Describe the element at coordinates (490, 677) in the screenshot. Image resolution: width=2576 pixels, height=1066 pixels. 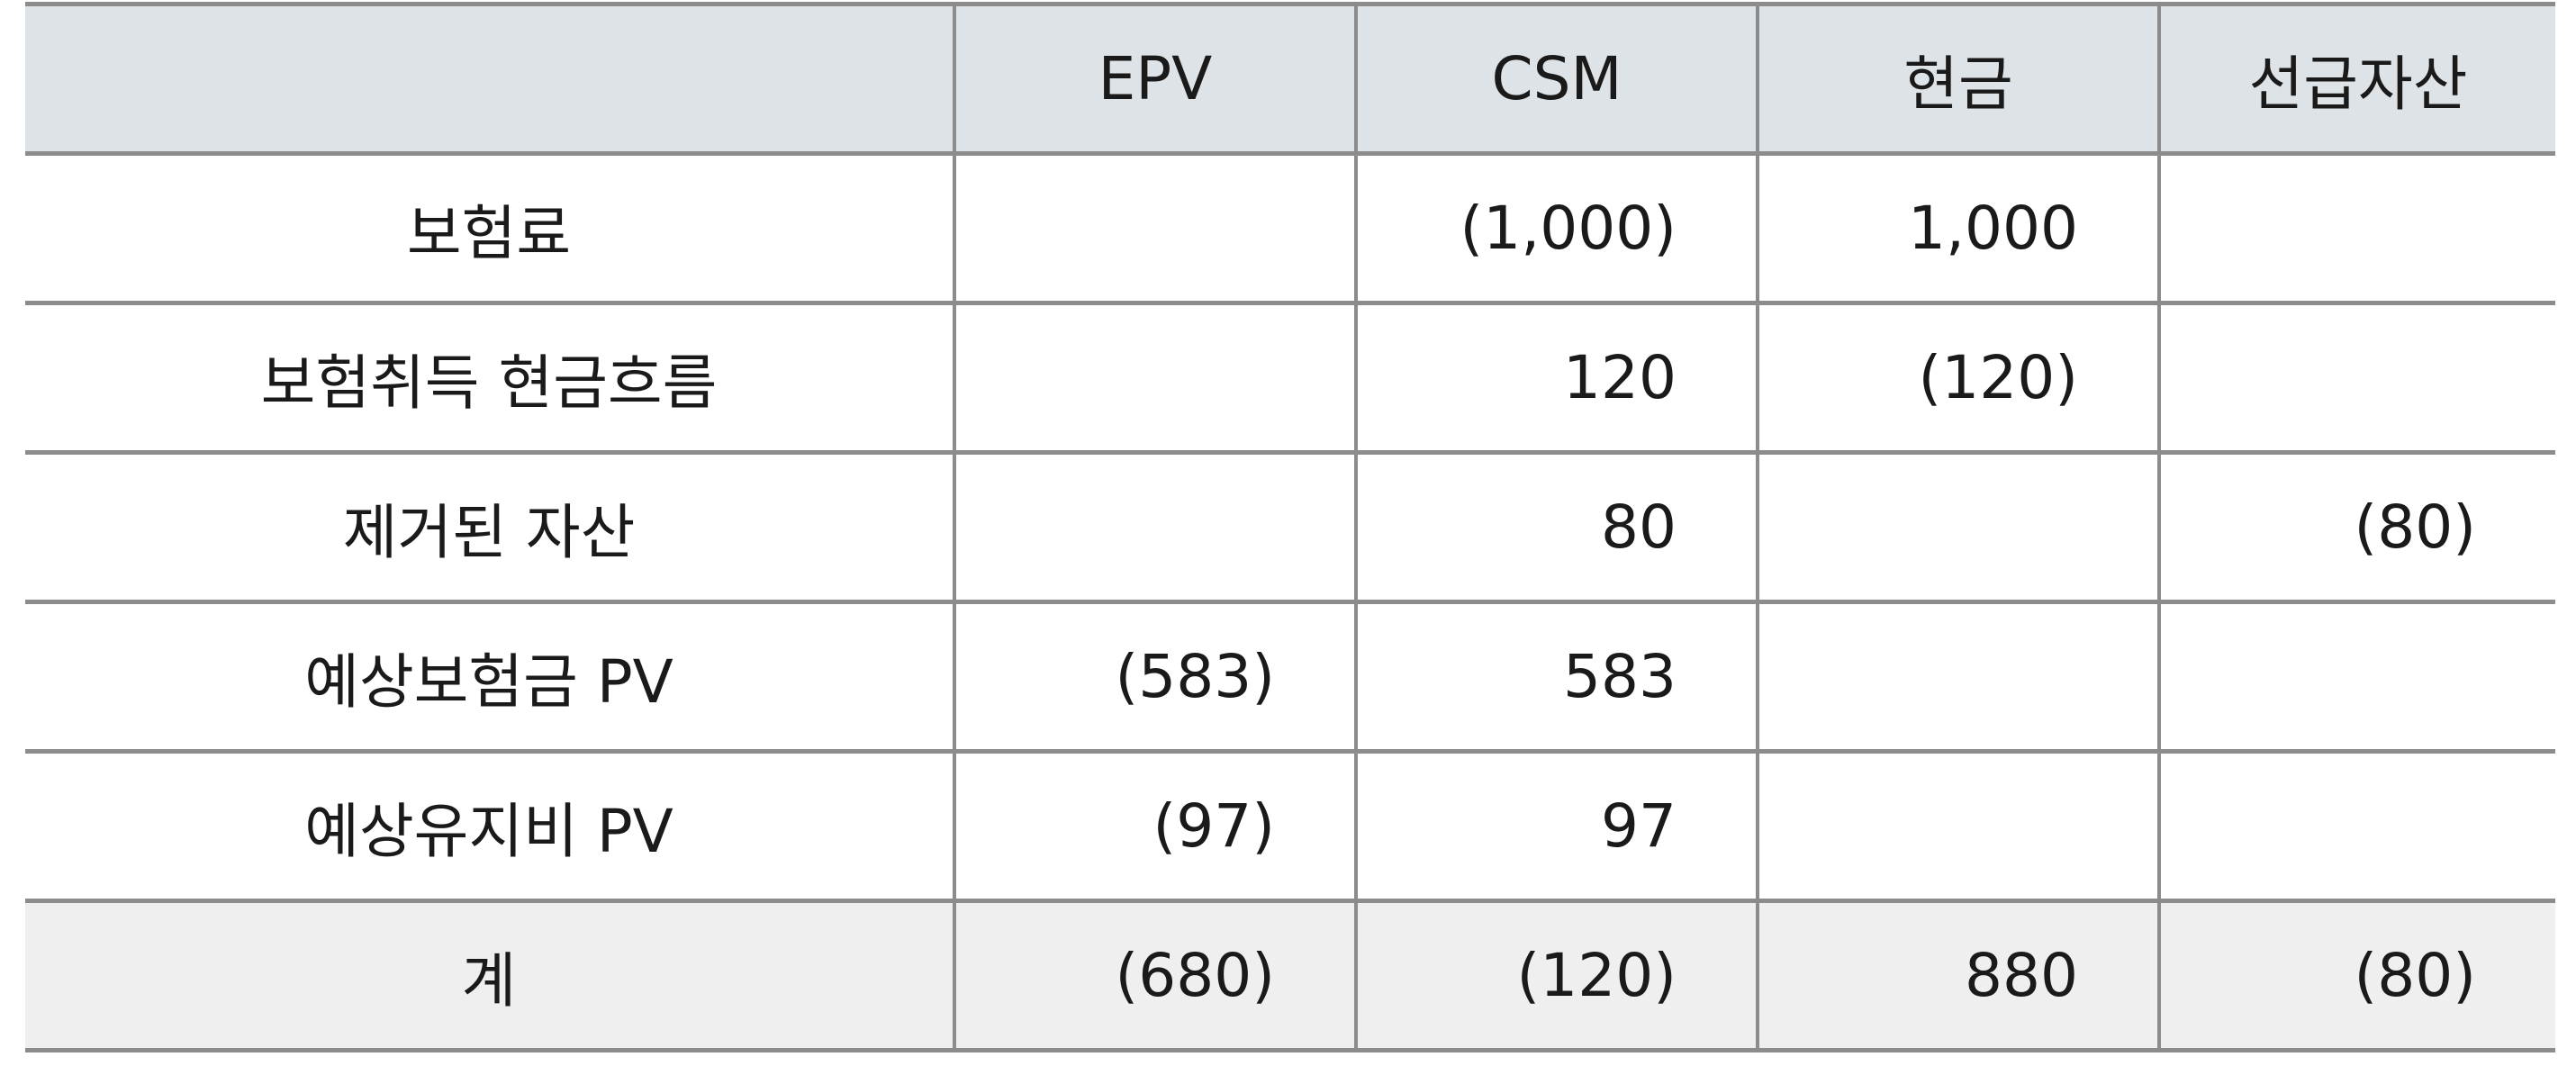
I see `row-label: 예상보험금 PV` at that location.